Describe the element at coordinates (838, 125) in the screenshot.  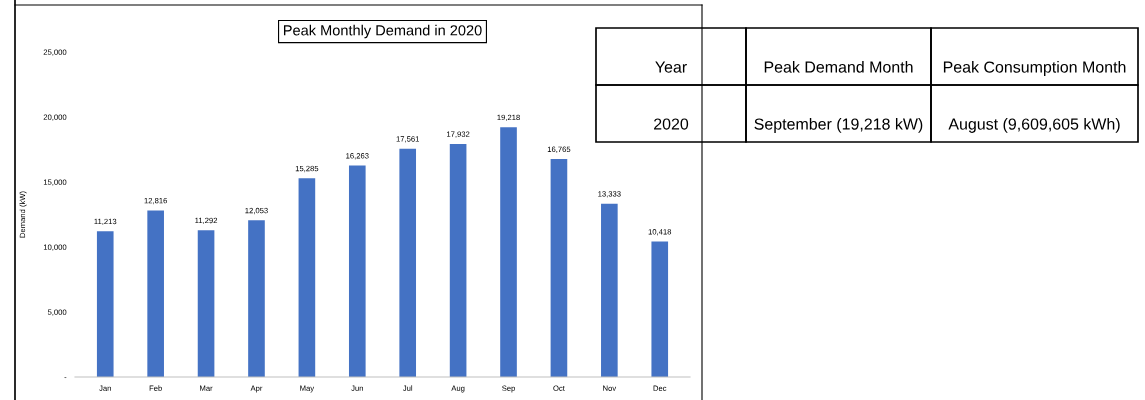
I see `text: September (19,218 kW)` at that location.